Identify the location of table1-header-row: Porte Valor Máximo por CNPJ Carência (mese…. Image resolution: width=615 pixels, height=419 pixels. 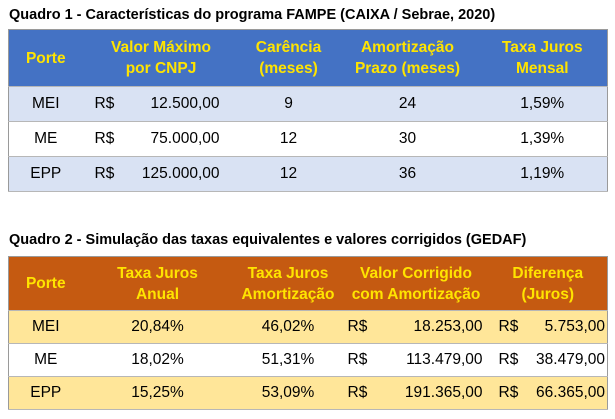
(308, 58).